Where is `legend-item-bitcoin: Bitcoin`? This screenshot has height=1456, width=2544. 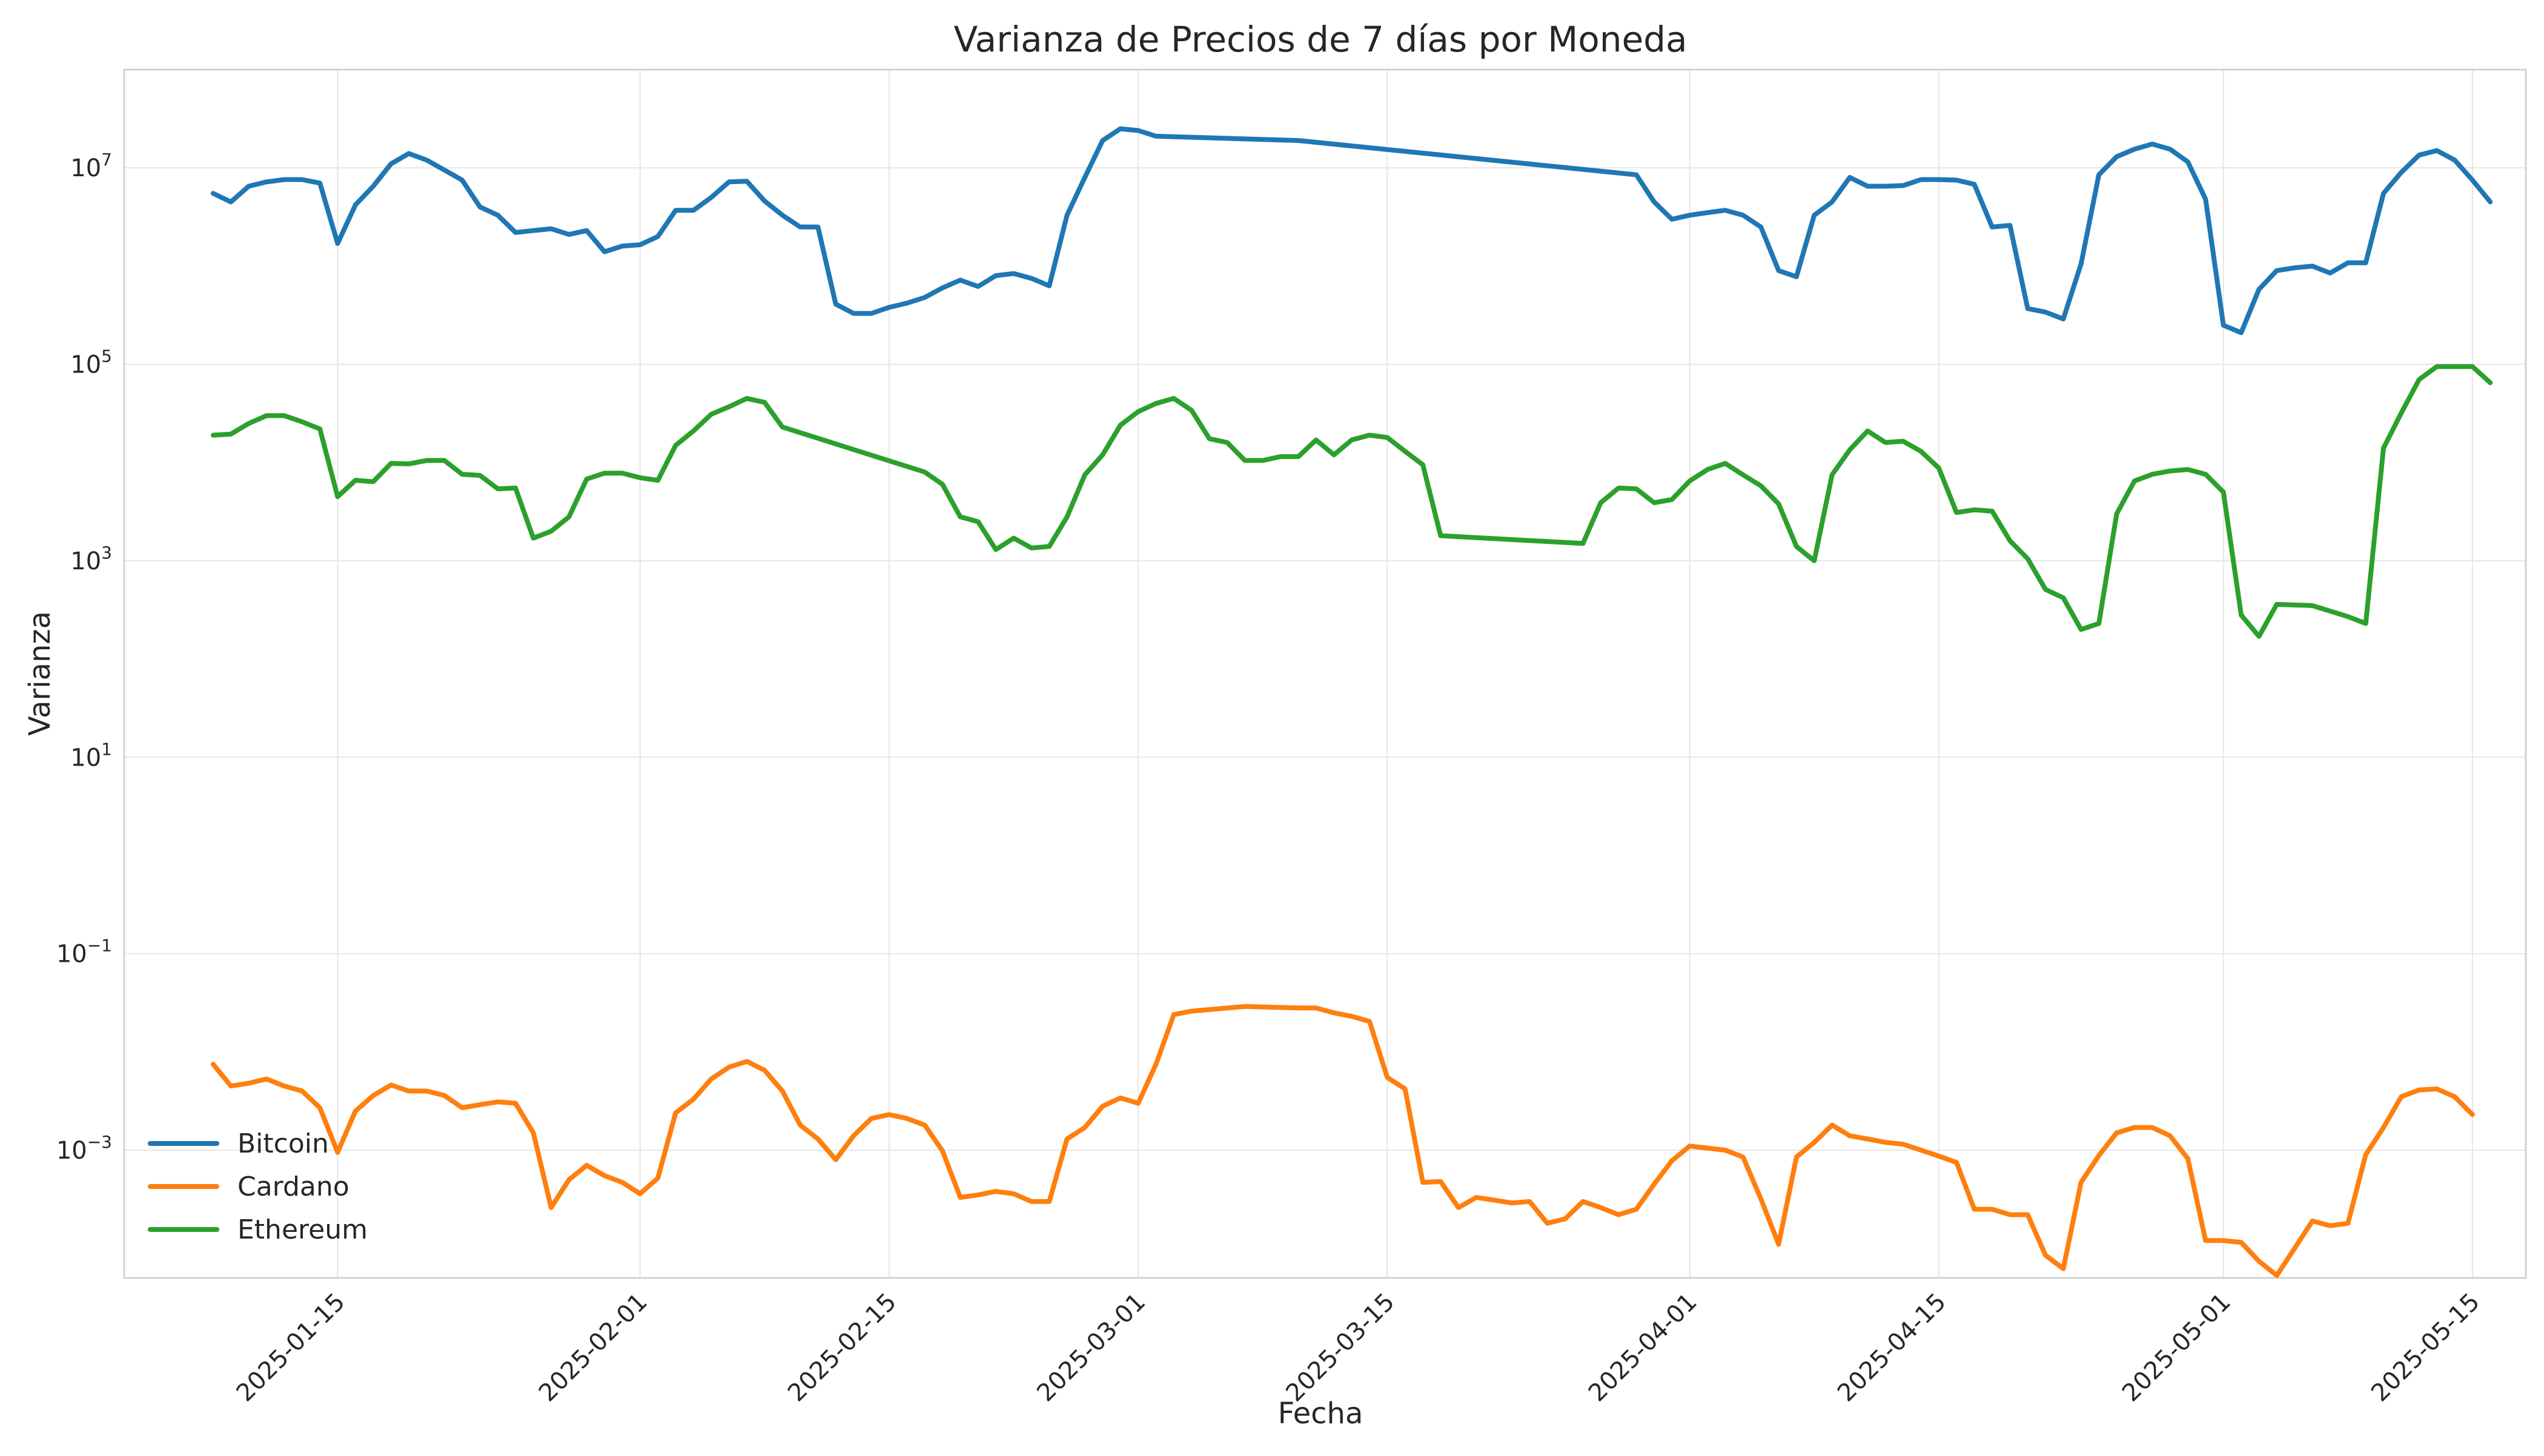
legend-item-bitcoin: Bitcoin is located at coordinates (239, 1143).